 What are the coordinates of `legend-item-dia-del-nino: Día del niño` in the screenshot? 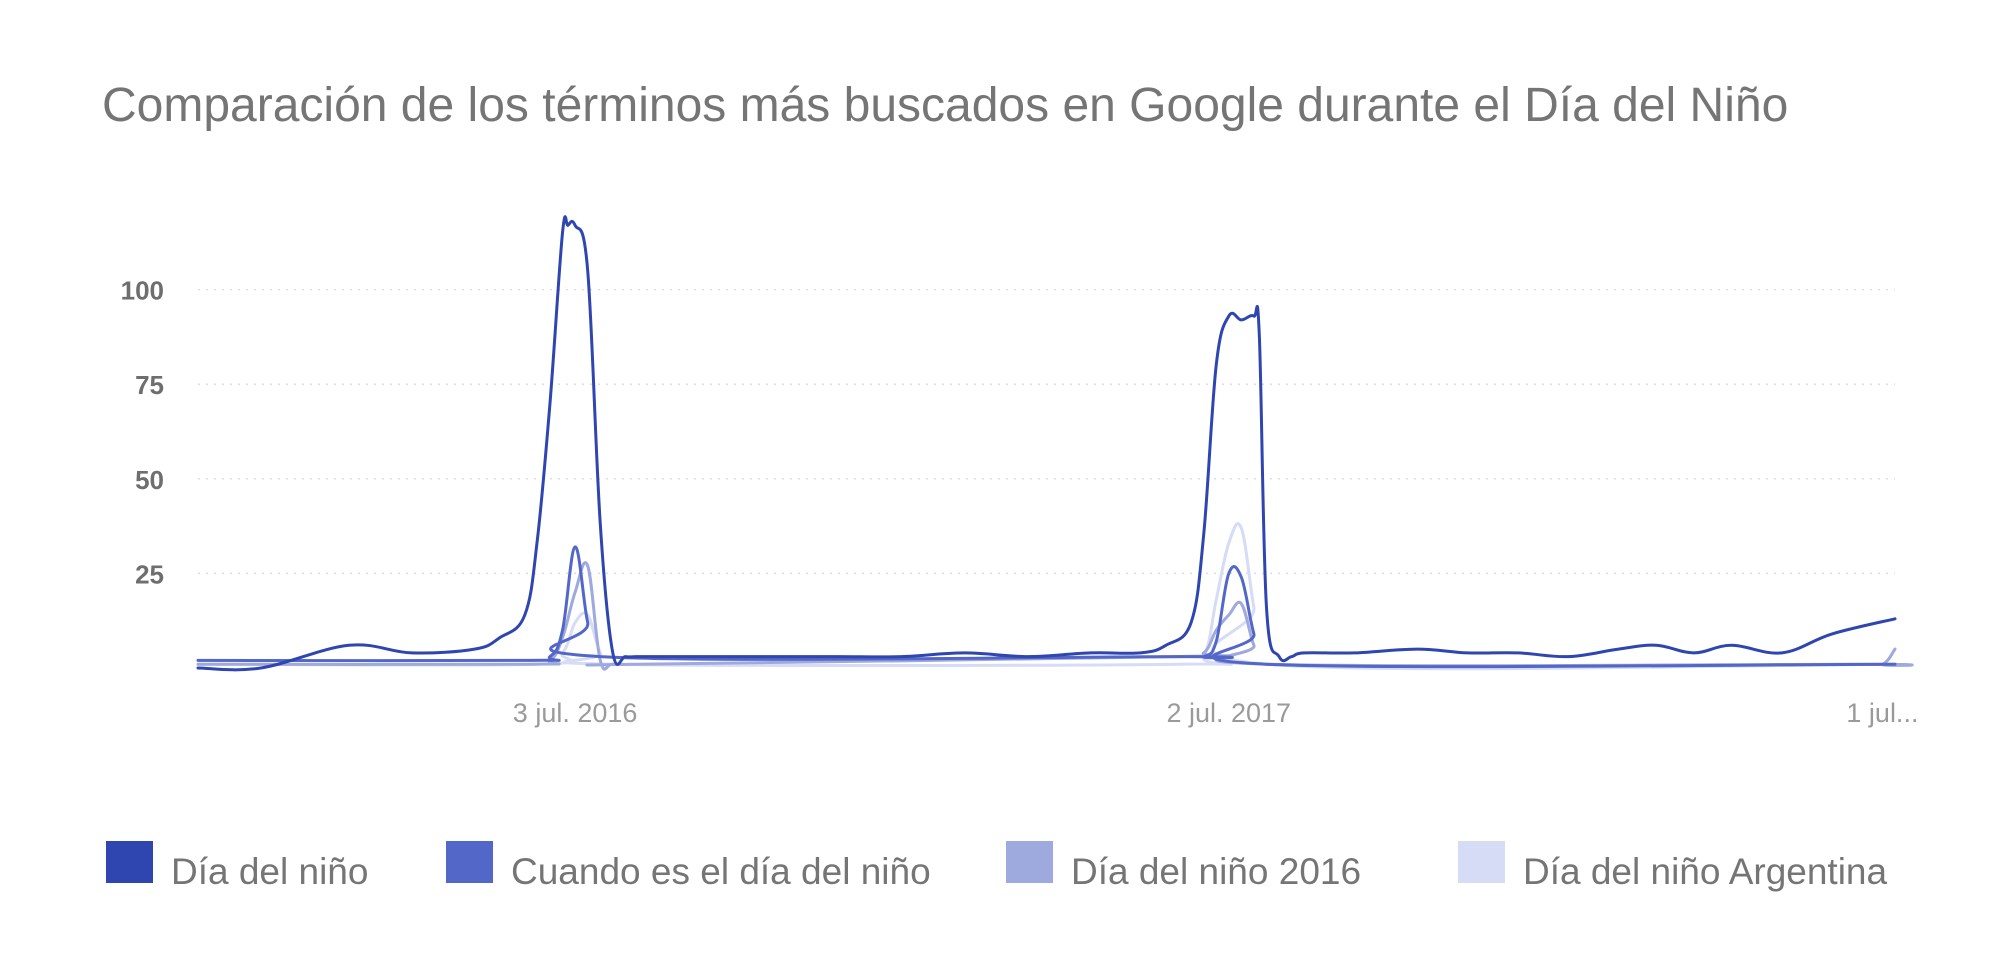 It's located at (237, 866).